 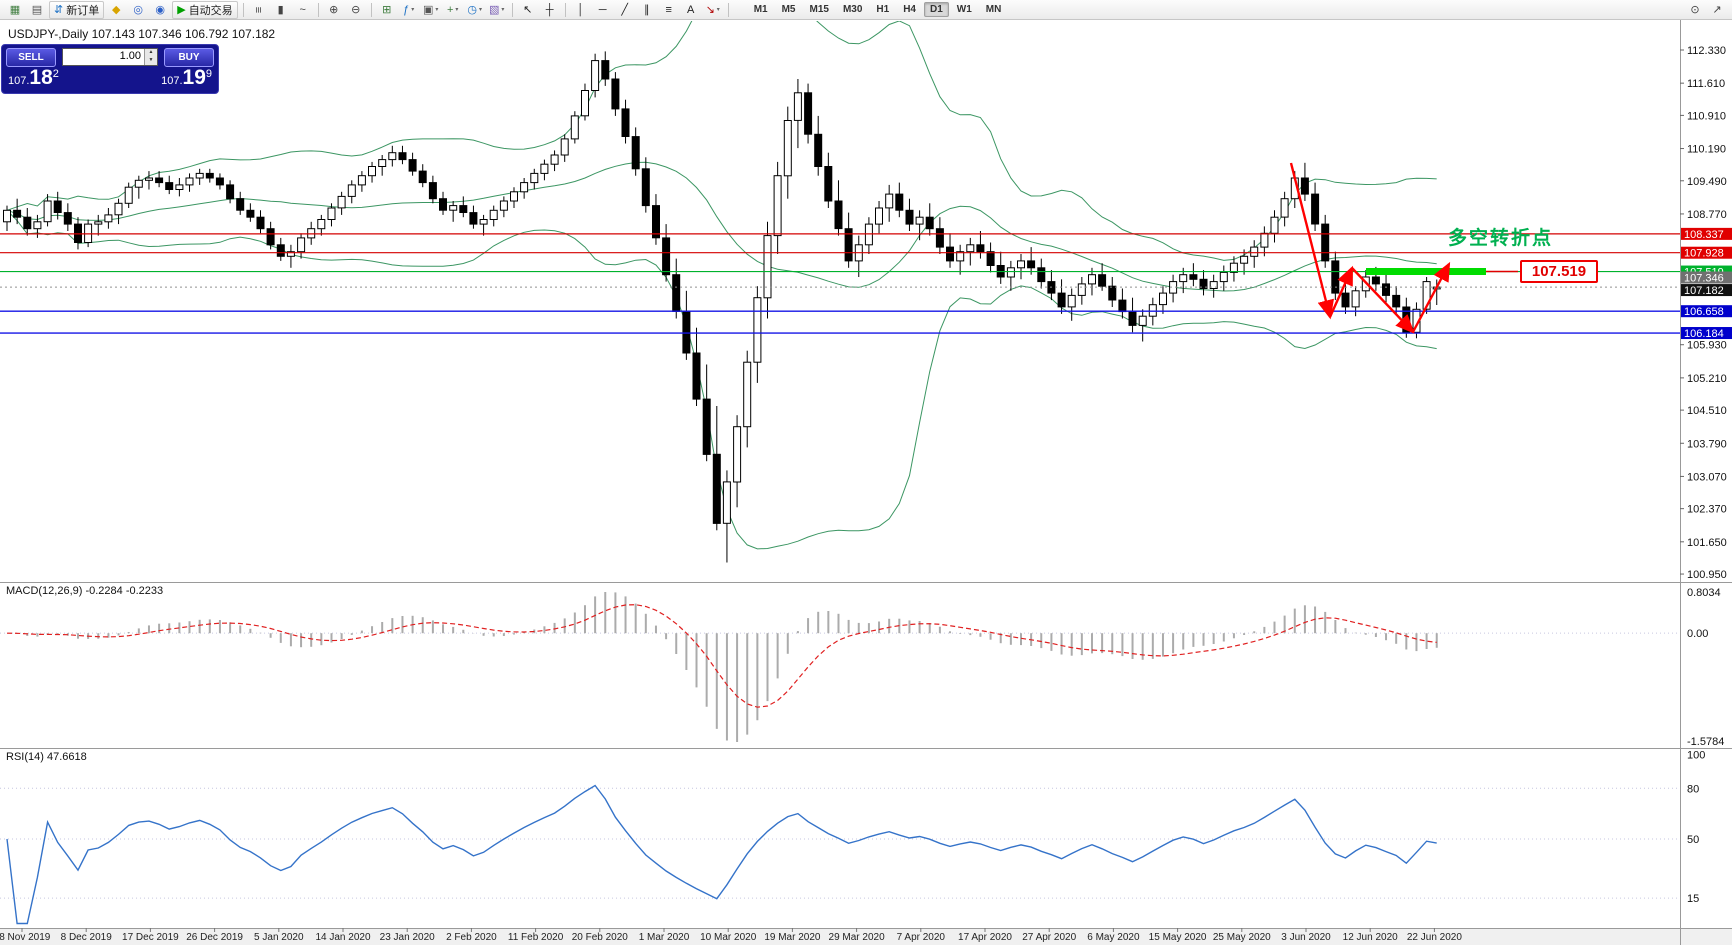 What do you see at coordinates (1693, 789) in the screenshot?
I see `rsi-axis-label: 80` at bounding box center [1693, 789].